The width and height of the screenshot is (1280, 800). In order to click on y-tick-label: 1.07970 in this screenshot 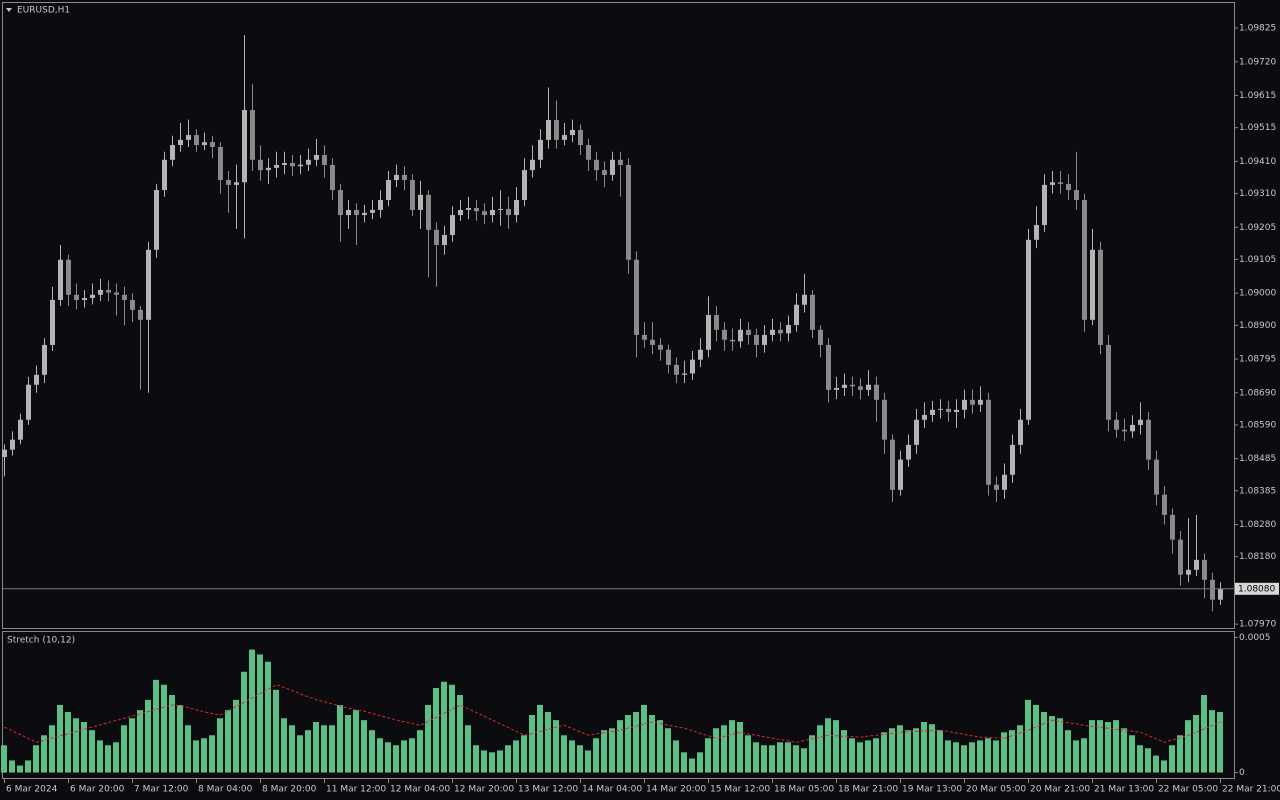, I will do `click(1257, 625)`.